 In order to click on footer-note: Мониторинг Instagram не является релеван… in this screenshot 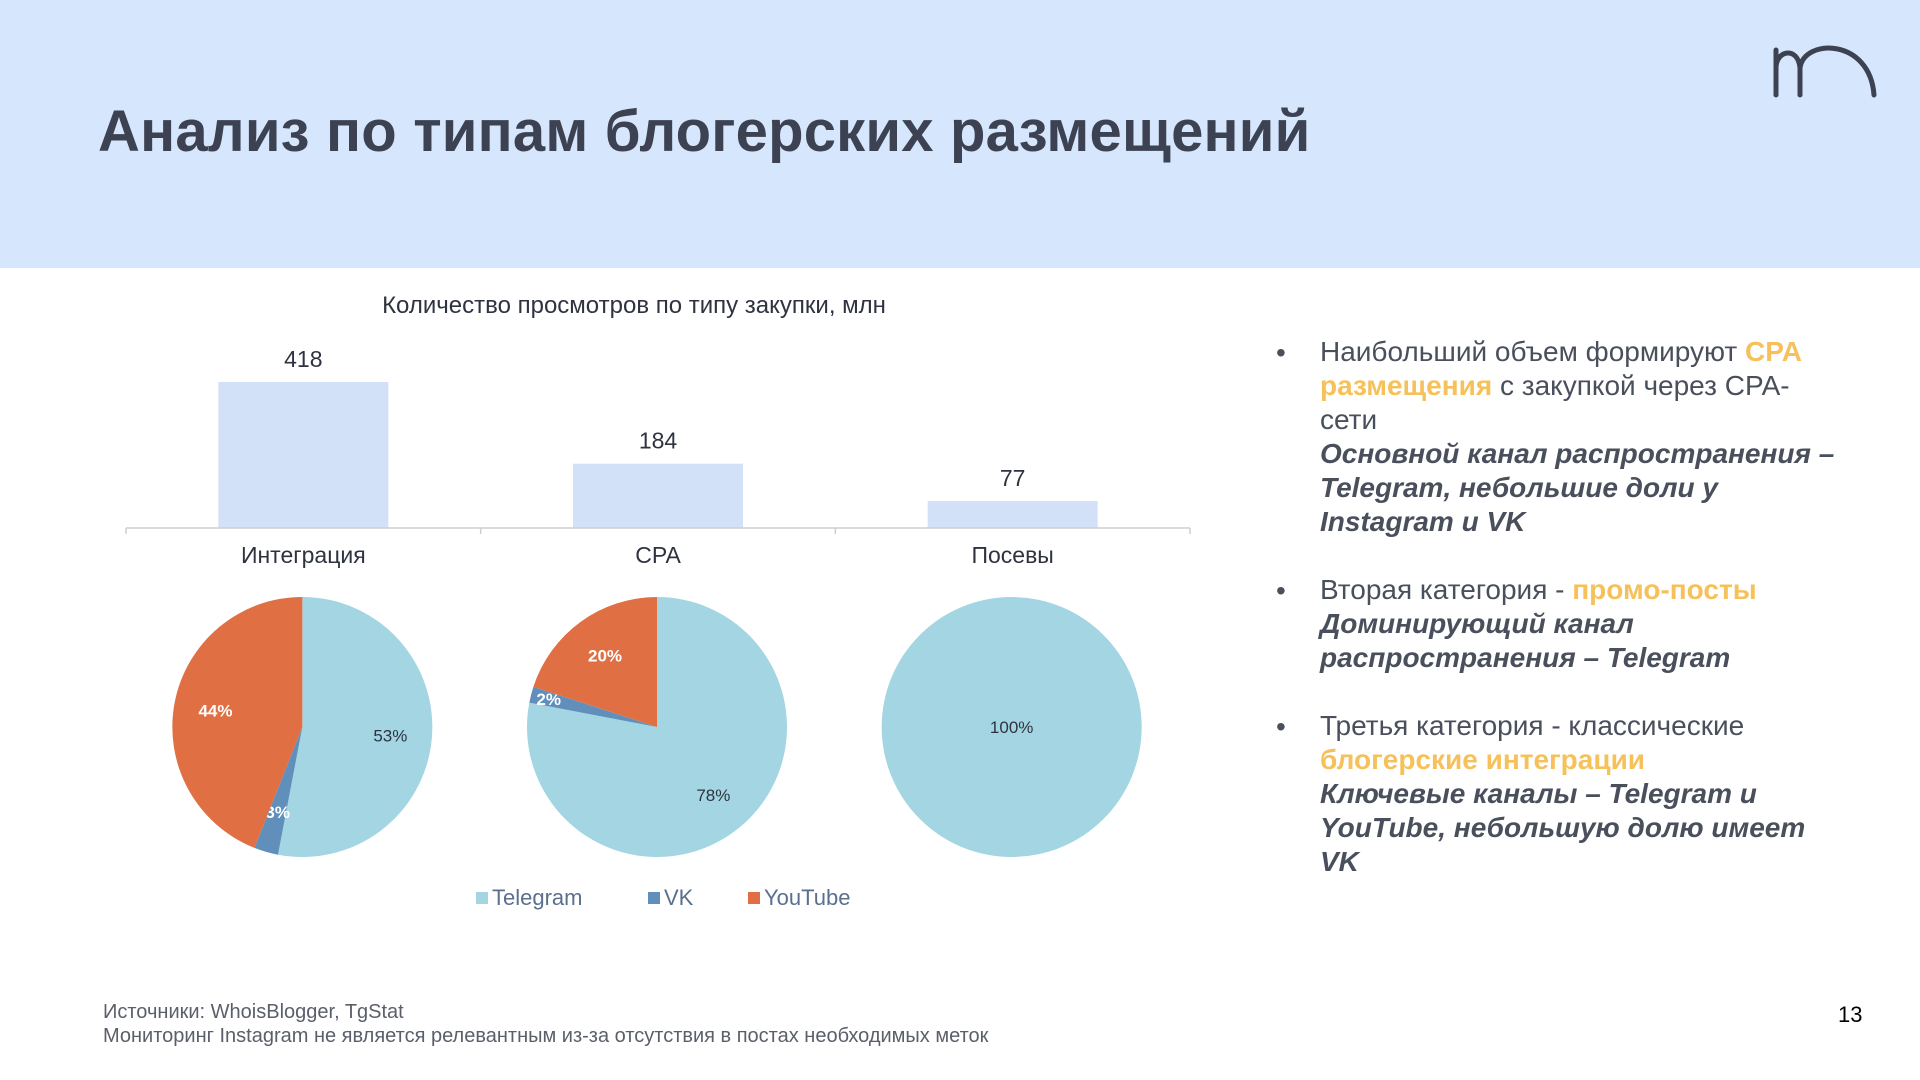, I will do `click(546, 1036)`.